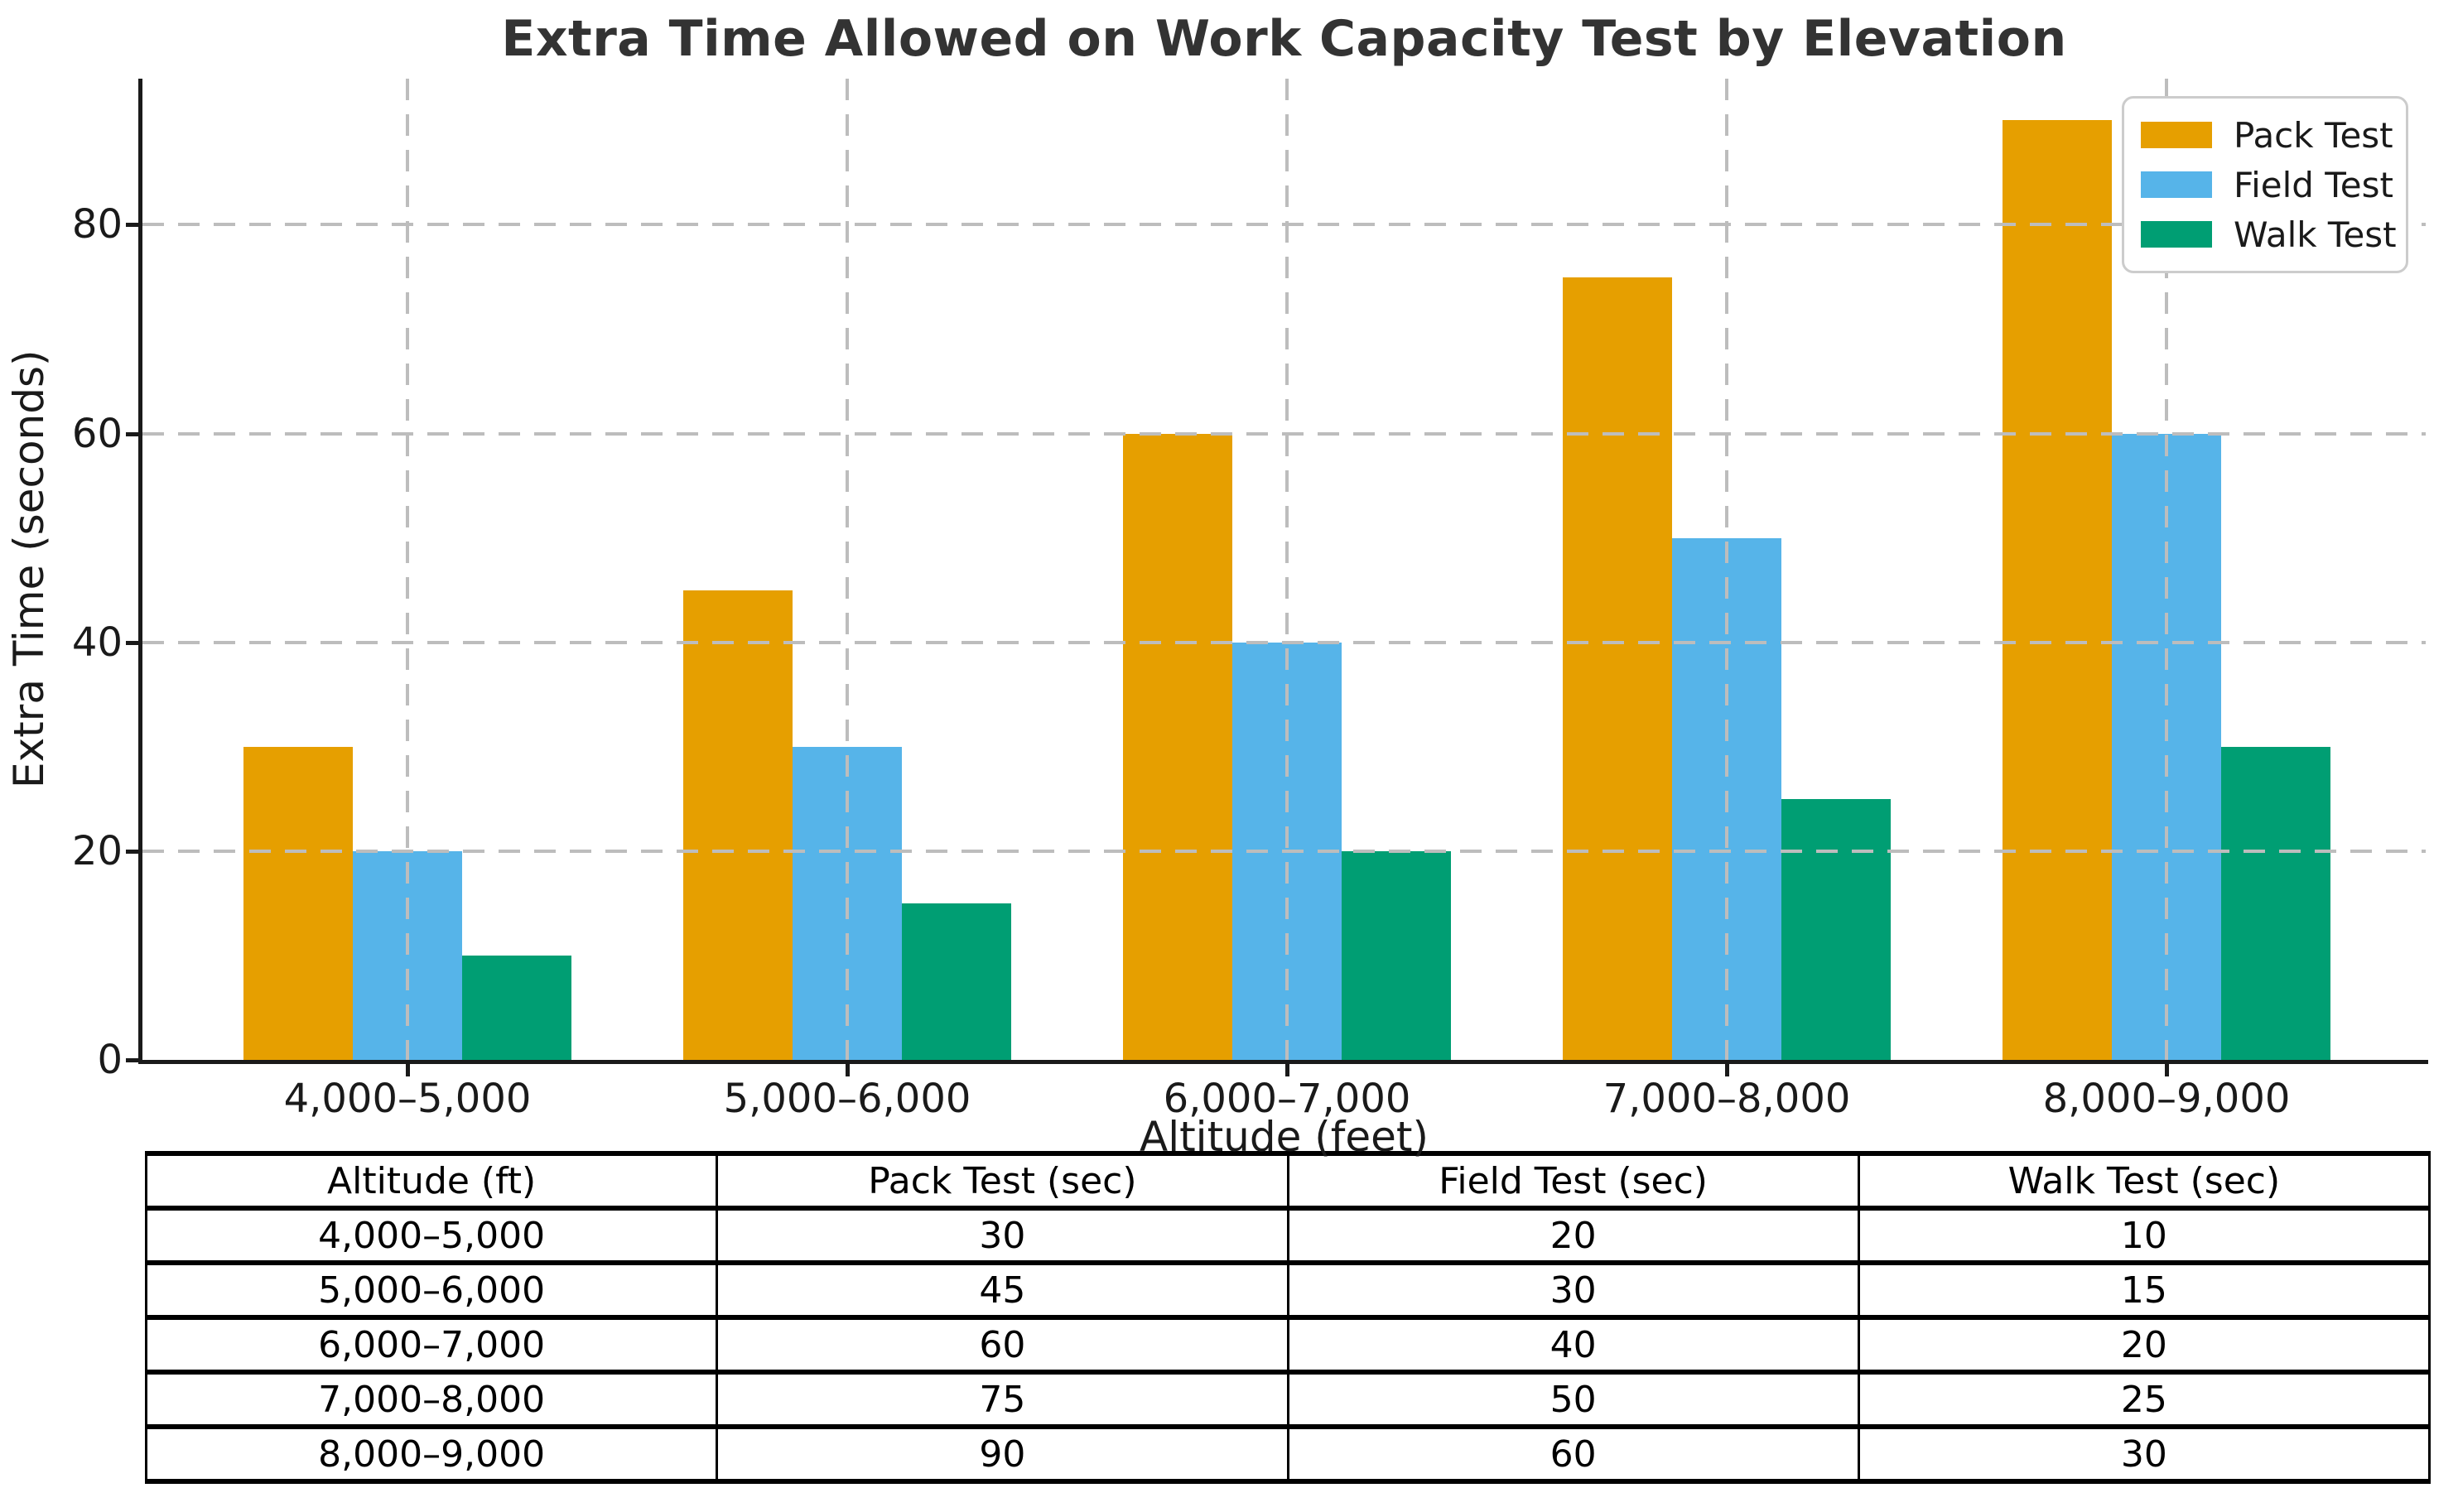  What do you see at coordinates (432, 1454) in the screenshot?
I see `table-cell: 8,000–9,000` at bounding box center [432, 1454].